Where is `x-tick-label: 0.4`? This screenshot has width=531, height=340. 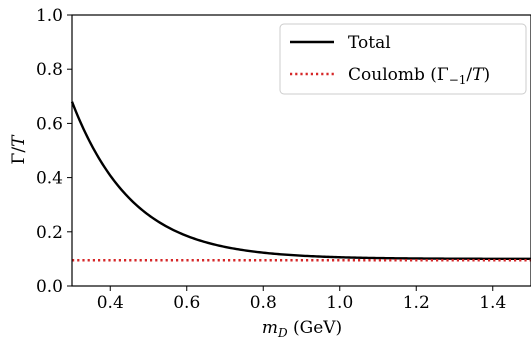 x-tick-label: 0.4 is located at coordinates (110, 303).